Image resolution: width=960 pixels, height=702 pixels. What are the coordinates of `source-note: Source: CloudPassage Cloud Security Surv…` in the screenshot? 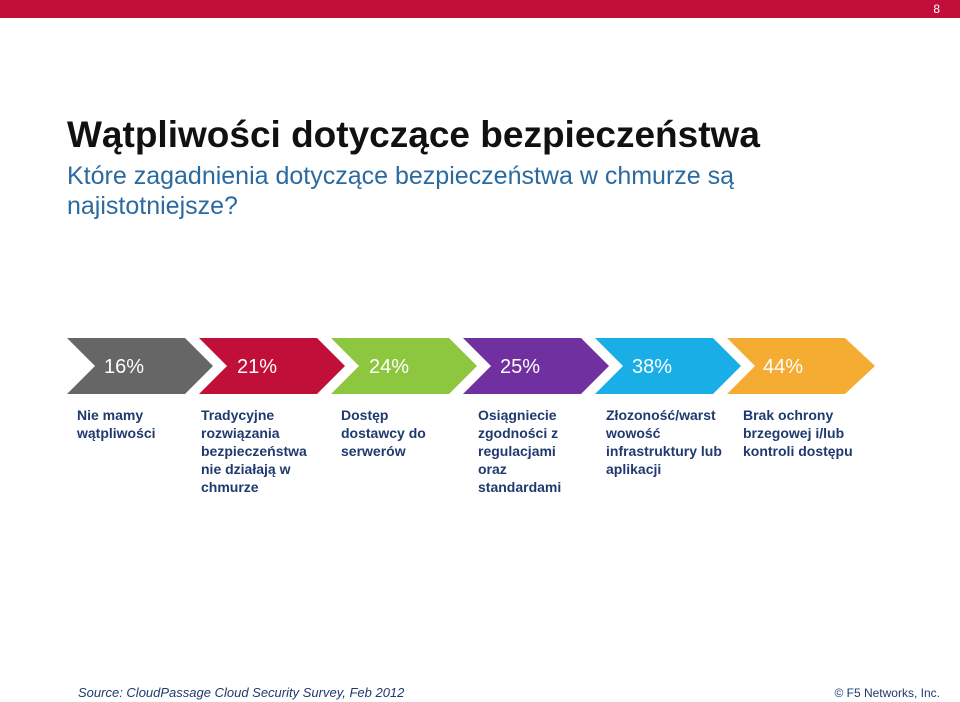 It's located at (241, 692).